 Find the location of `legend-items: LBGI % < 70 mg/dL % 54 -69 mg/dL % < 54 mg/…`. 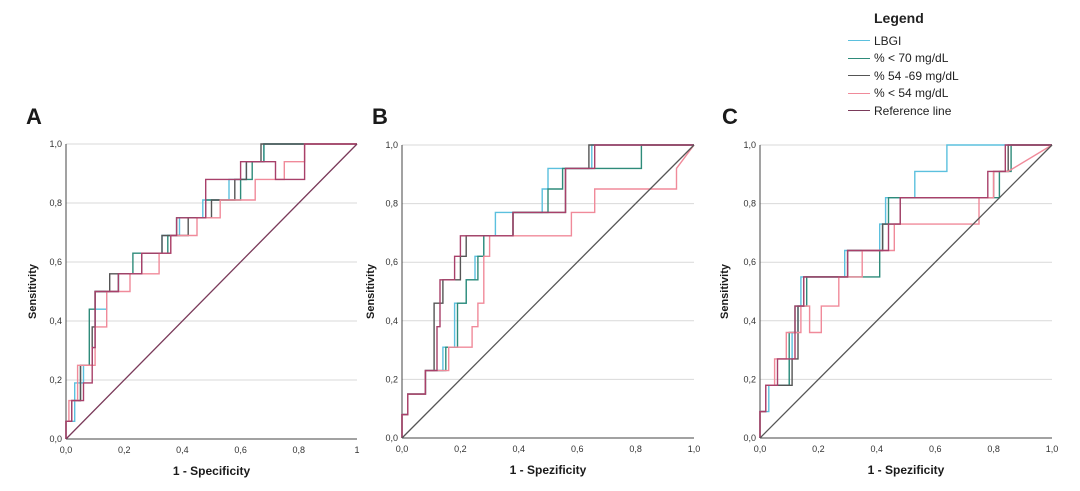

legend-items: LBGI % < 70 mg/dL % 54 -69 mg/dL % < 54 mg/… is located at coordinates (928, 76).